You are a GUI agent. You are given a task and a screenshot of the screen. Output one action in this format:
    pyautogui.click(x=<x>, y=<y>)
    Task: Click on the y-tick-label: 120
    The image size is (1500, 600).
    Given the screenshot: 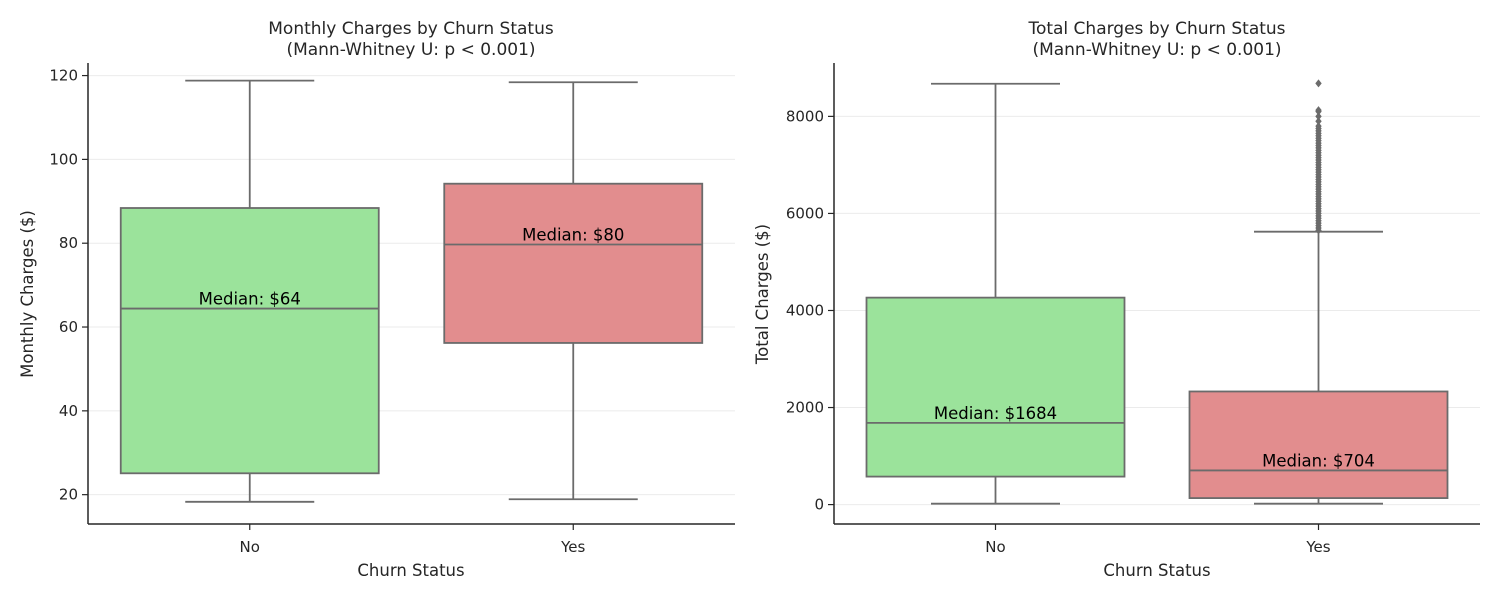 What is the action you would take?
    pyautogui.click(x=63, y=76)
    